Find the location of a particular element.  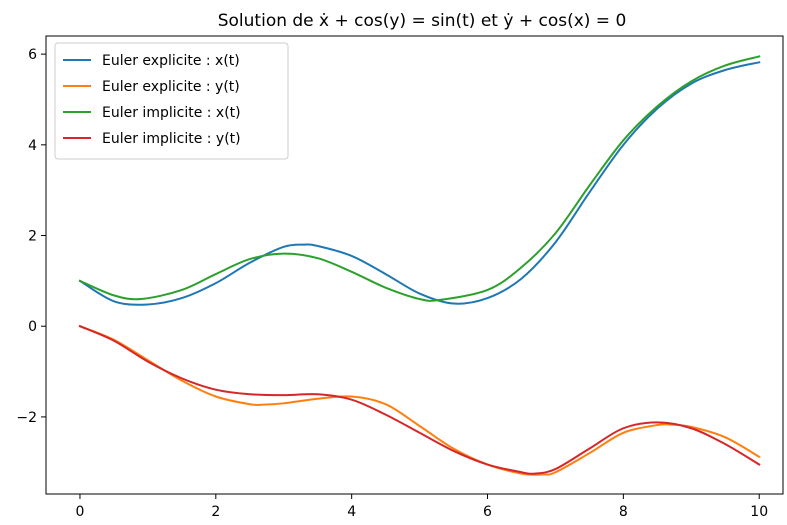

legend-label-3: Euler implicite : y(t) is located at coordinates (171, 139).